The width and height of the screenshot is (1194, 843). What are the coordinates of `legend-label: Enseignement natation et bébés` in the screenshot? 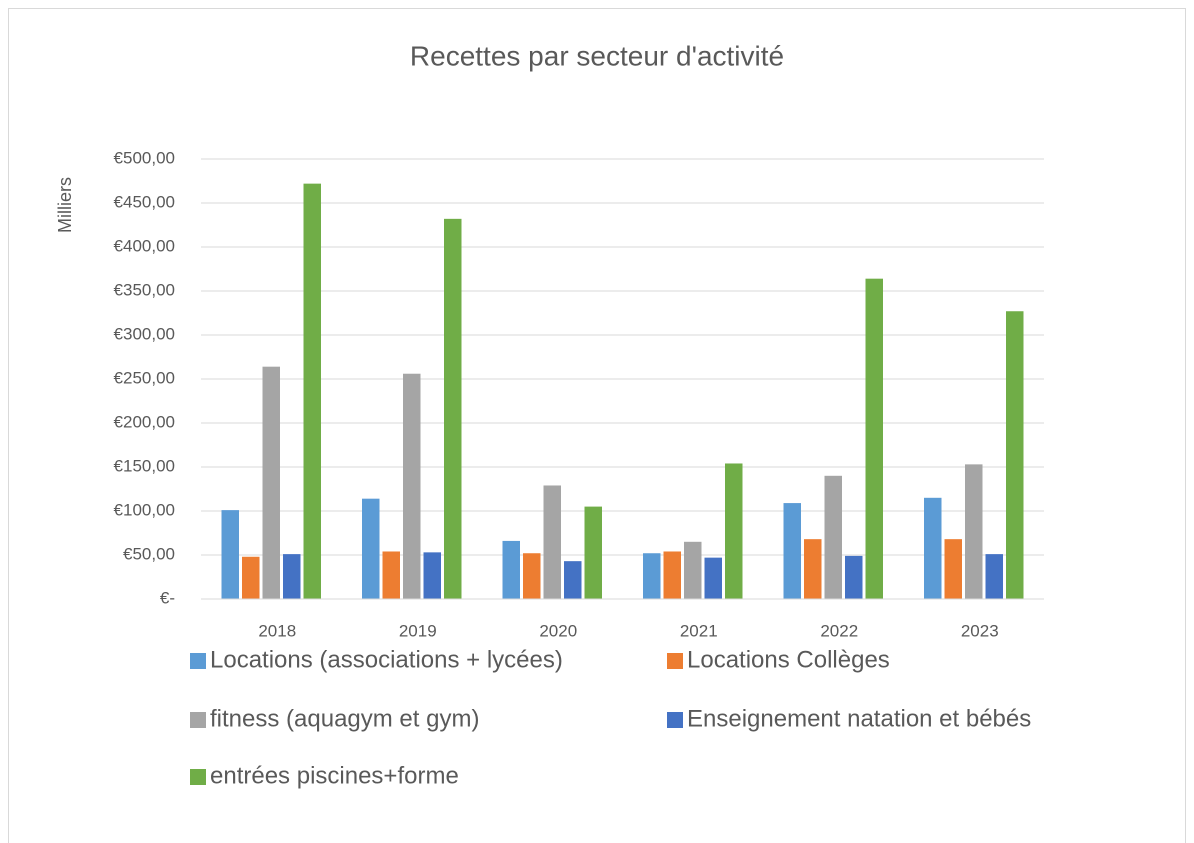 It's located at (859, 718).